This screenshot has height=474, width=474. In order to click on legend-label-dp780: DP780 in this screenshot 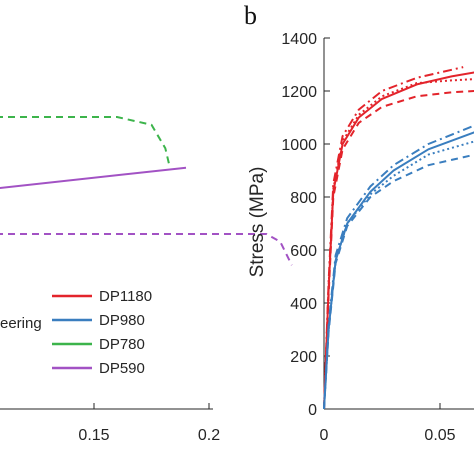, I will do `click(122, 344)`.